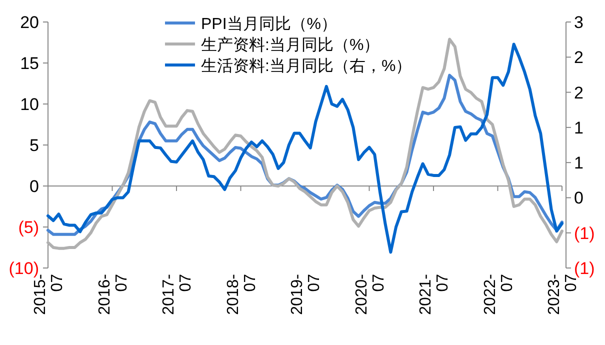  Describe the element at coordinates (34, 145) in the screenshot. I see `y-tick-label: 5` at that location.